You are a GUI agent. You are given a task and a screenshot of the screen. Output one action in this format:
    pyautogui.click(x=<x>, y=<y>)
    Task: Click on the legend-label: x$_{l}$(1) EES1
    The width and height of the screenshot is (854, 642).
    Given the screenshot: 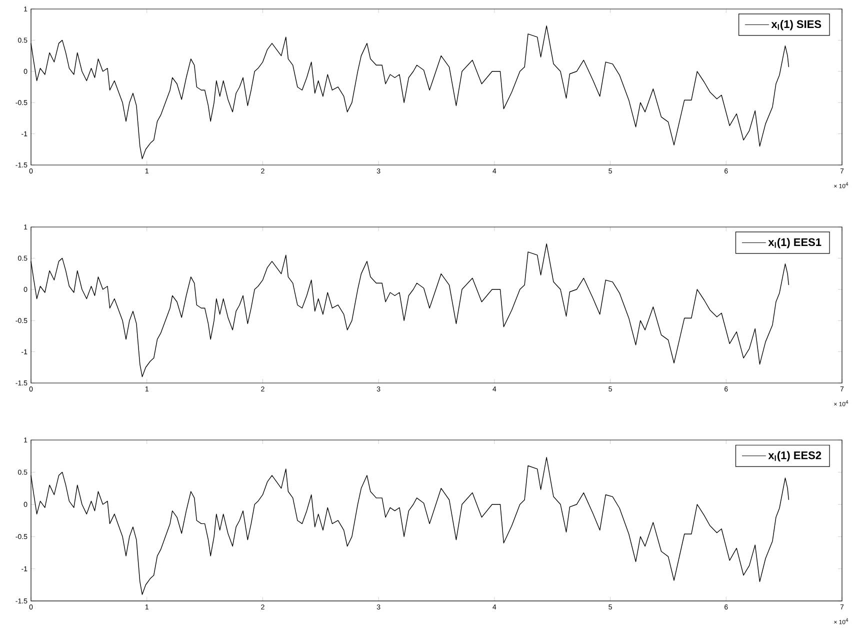 What is the action you would take?
    pyautogui.click(x=795, y=243)
    